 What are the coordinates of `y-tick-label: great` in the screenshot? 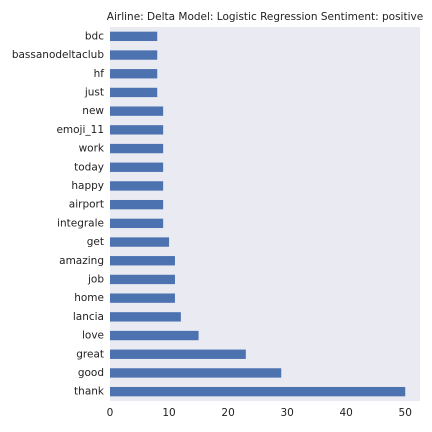 It's located at (90, 354).